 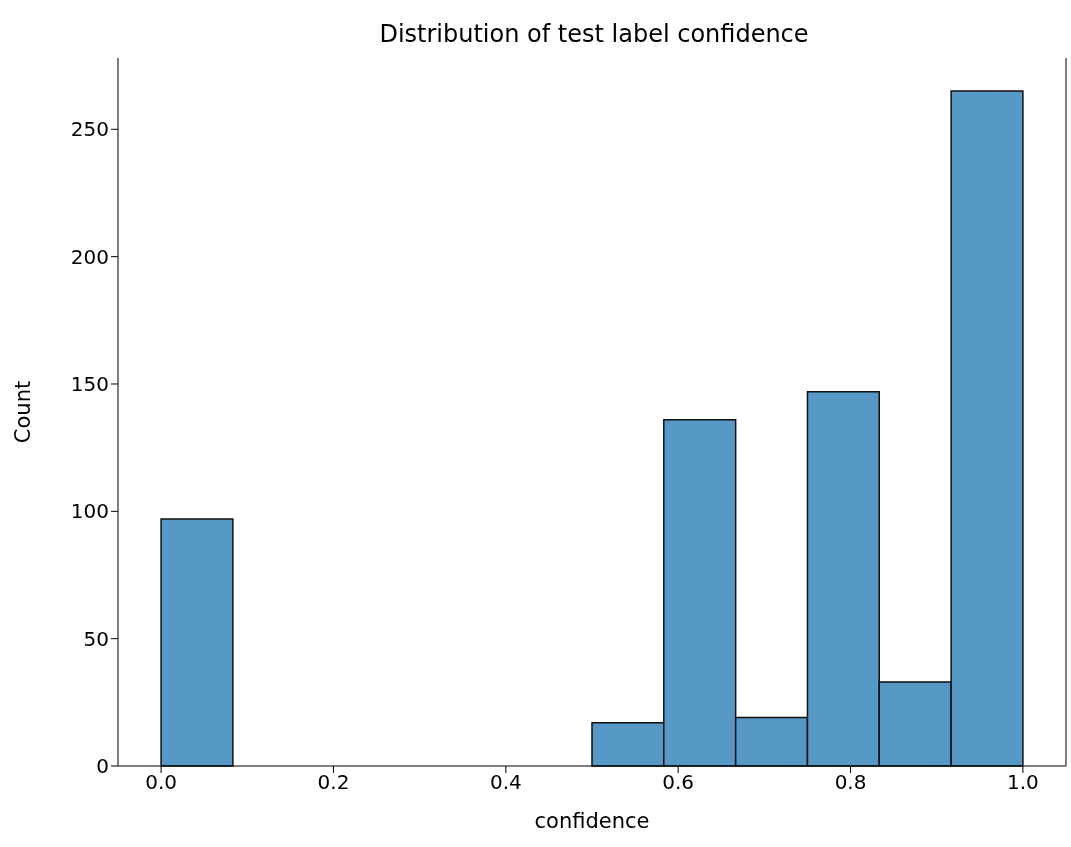 I want to click on y-axis-title: Count, so click(x=23, y=412).